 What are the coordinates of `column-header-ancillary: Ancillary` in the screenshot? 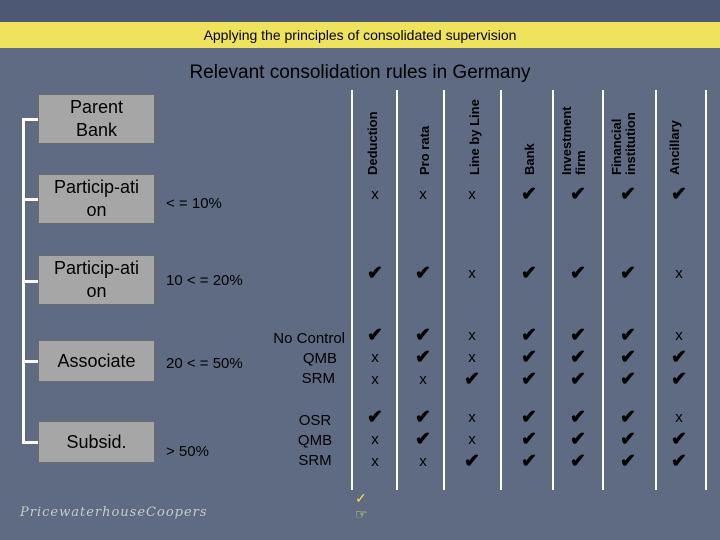 It's located at (674, 147).